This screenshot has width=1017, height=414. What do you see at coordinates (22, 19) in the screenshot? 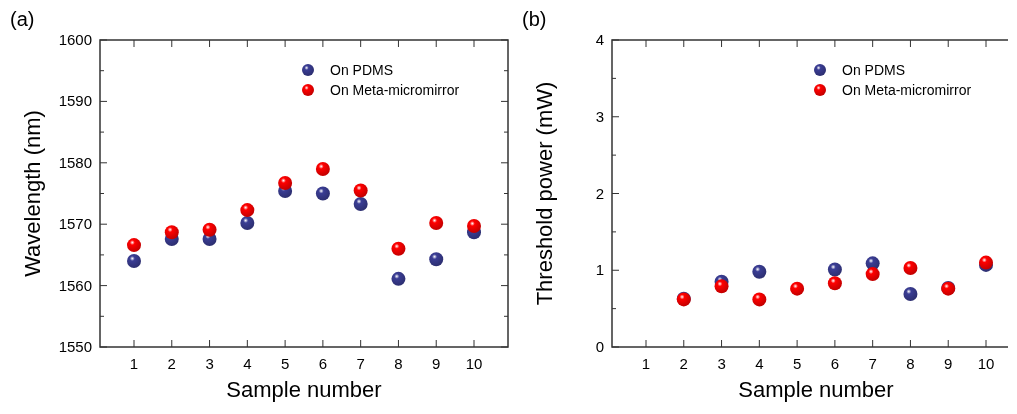
I see `chart-title: (a)` at bounding box center [22, 19].